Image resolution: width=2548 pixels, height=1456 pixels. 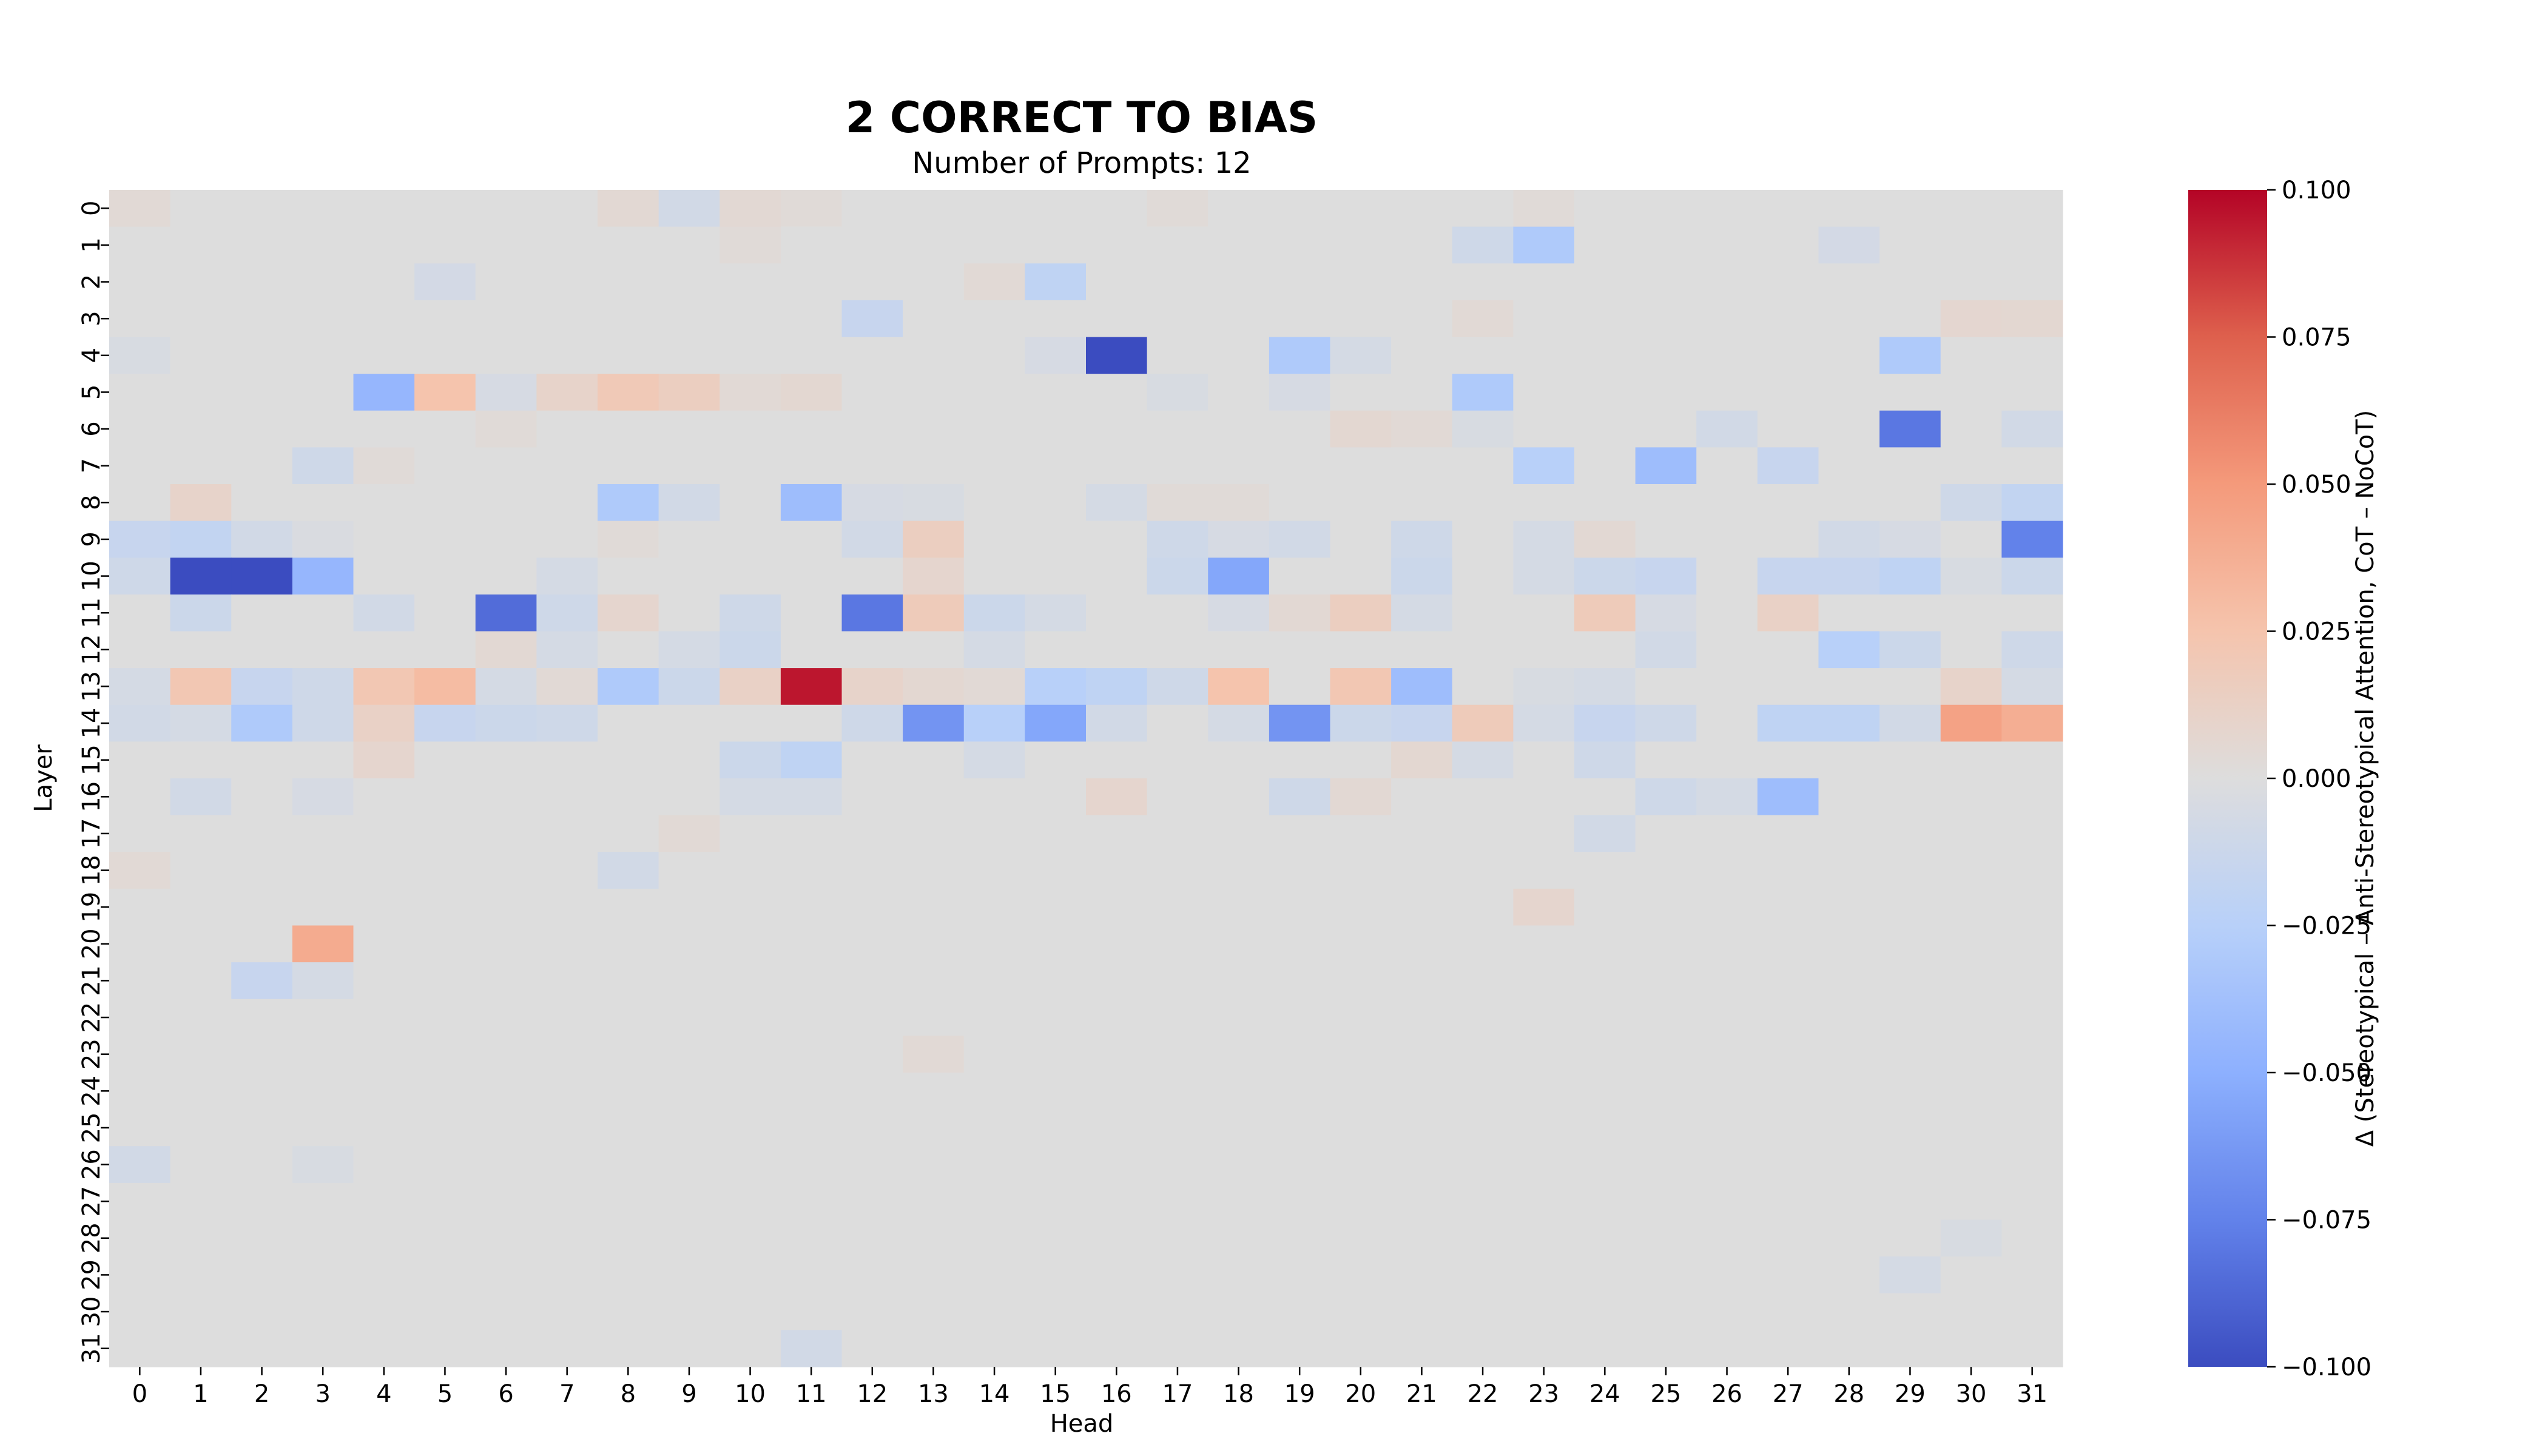 What do you see at coordinates (1666, 1348) in the screenshot?
I see `heatmap-cell-l31-h25` at bounding box center [1666, 1348].